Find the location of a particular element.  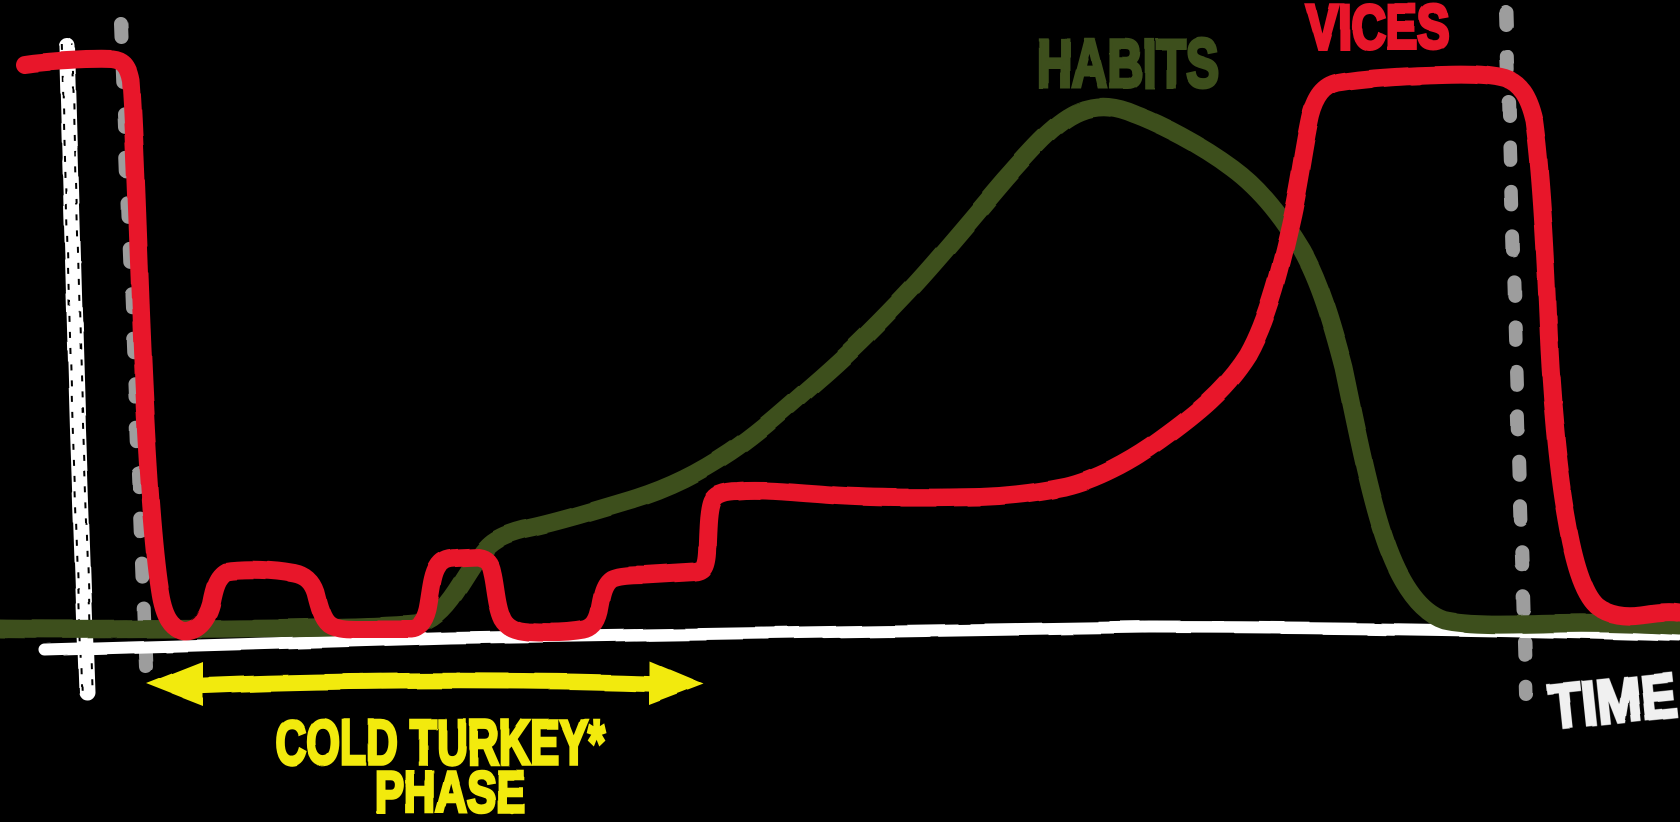

svg-text: TIME is located at coordinates (1613, 702).